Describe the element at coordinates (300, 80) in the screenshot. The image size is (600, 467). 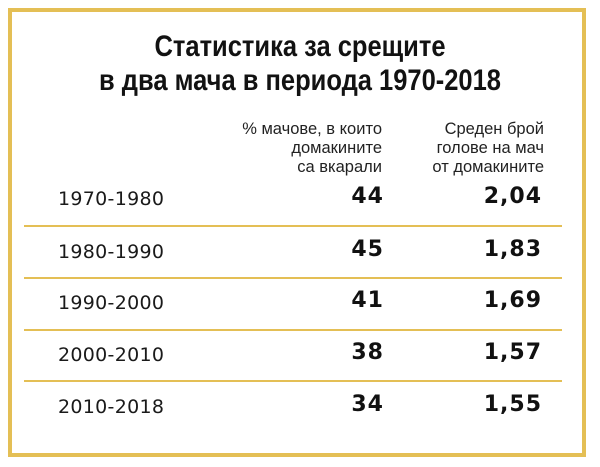
I see `title-line-2: в два мача в периода 1970-2018` at that location.